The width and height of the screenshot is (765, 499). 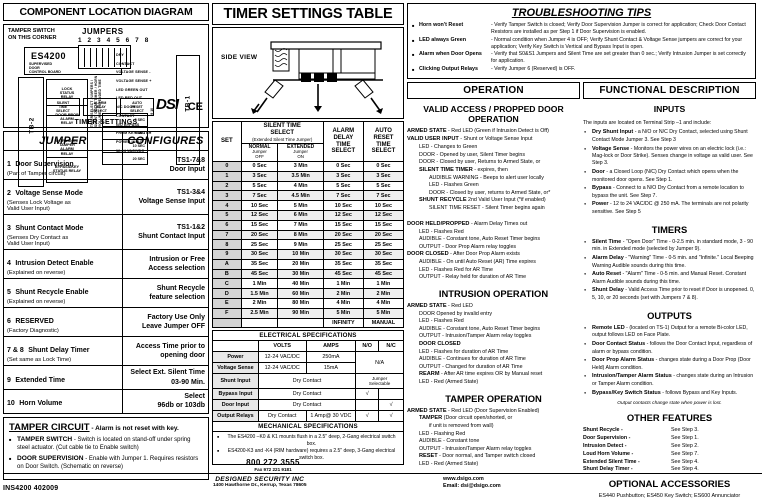 I want to click on timer-cell-normal: 1.5 Min, so click(x=259, y=293).